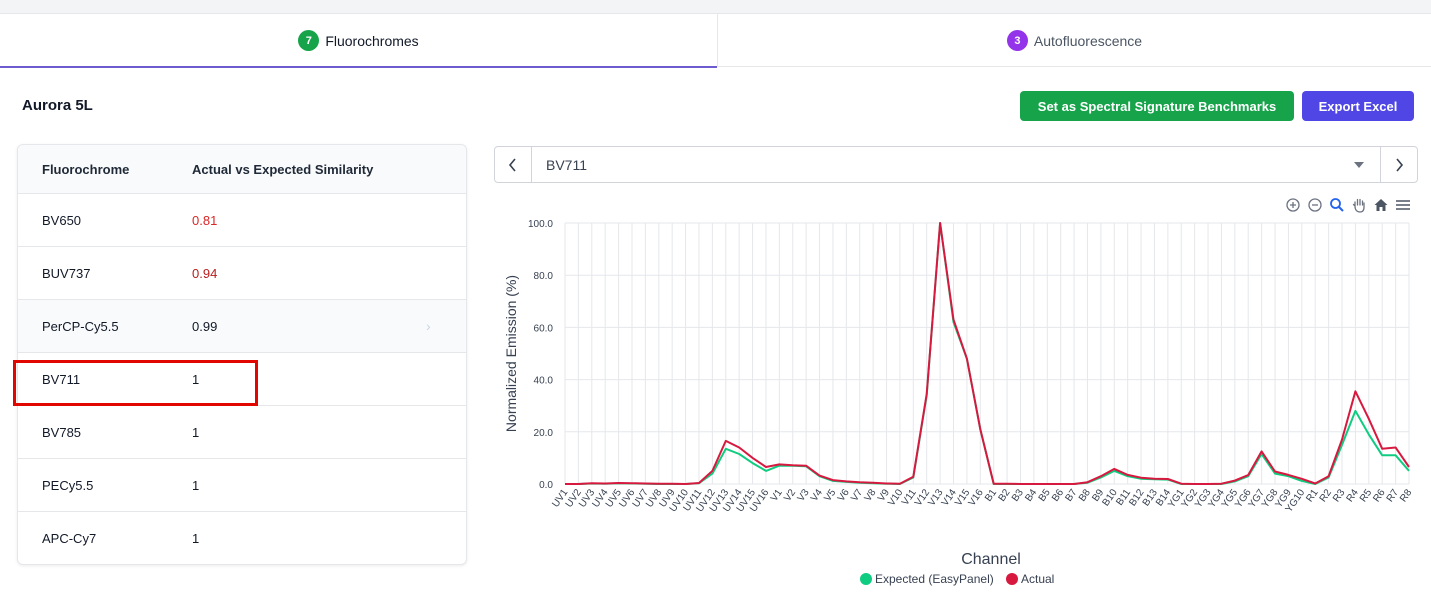  I want to click on x-tick-label: R8, so click(1406, 495).